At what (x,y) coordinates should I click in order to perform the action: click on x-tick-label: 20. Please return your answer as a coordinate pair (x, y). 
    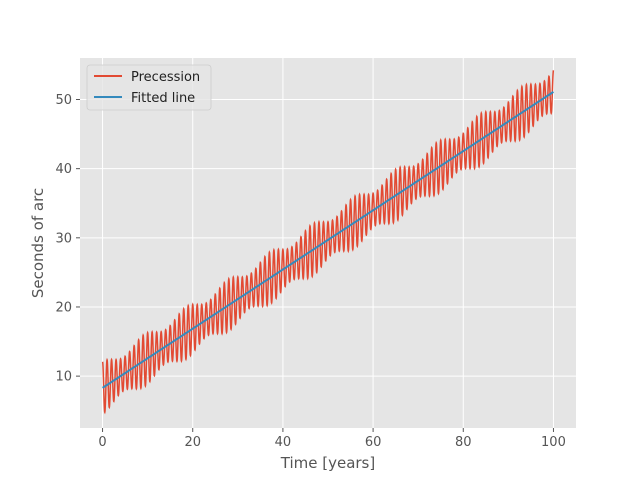
    Looking at the image, I should click on (192, 442).